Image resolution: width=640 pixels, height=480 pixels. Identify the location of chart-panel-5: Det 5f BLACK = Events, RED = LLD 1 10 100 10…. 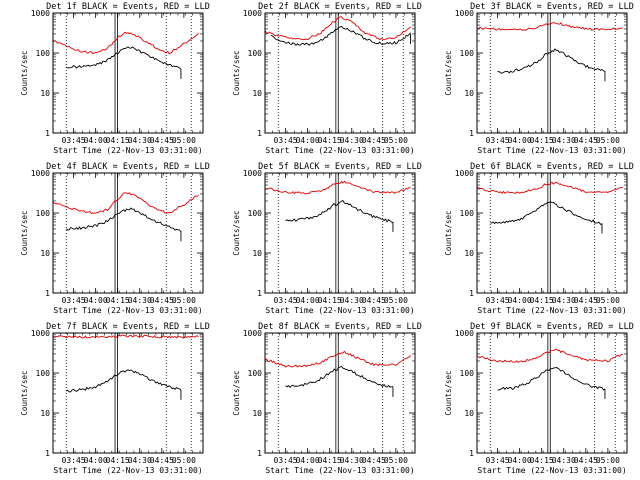
(327, 238).